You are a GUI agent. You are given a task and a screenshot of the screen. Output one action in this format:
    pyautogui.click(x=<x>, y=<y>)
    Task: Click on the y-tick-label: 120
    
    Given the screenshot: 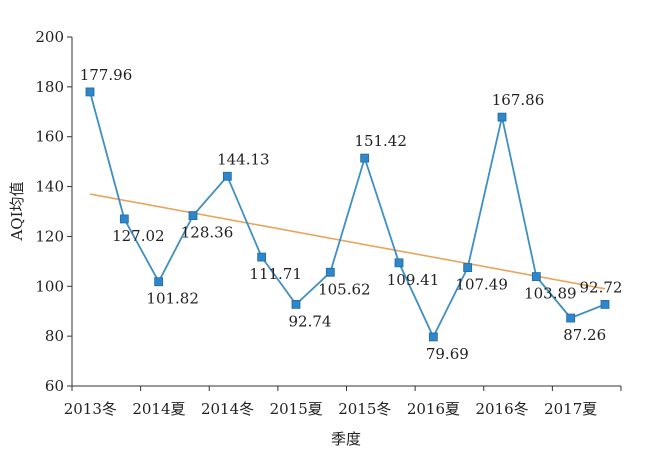 What is the action you would take?
    pyautogui.click(x=49, y=236)
    